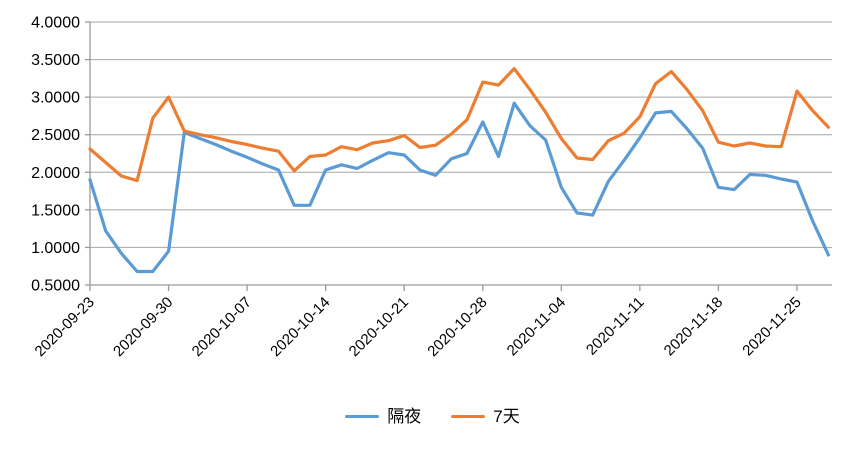  Describe the element at coordinates (379, 327) in the screenshot. I see `x-axis-label: 2020-10-21` at that location.